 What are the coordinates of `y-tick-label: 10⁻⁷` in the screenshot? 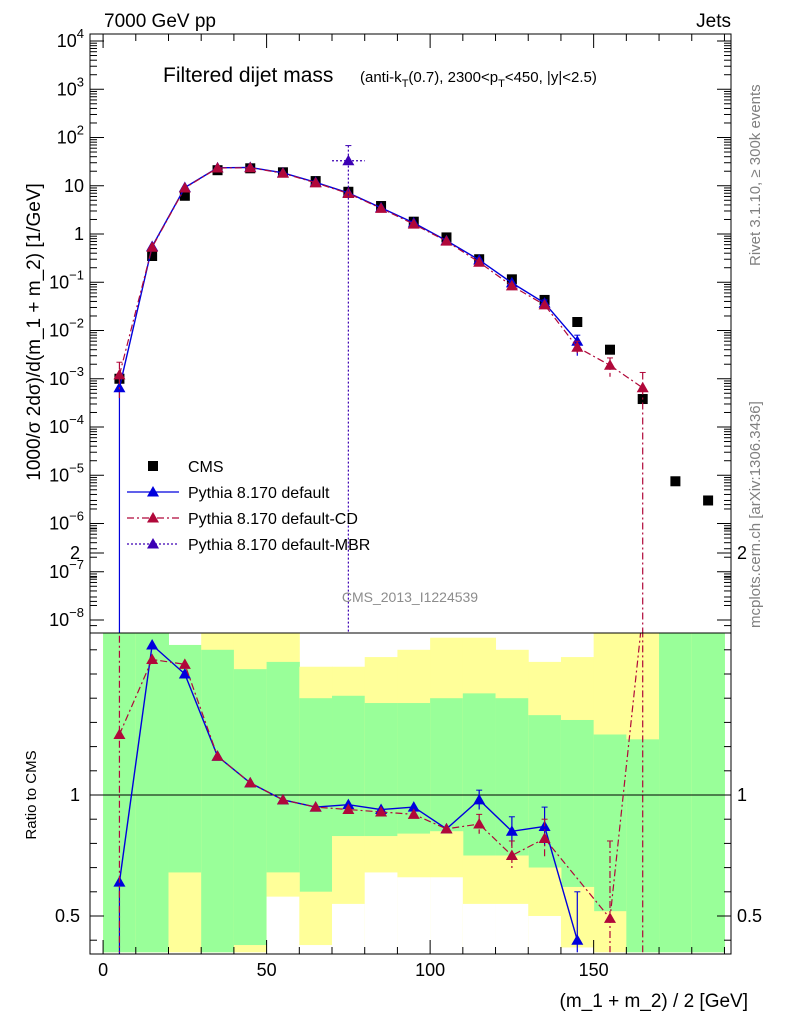 It's located at (66, 569).